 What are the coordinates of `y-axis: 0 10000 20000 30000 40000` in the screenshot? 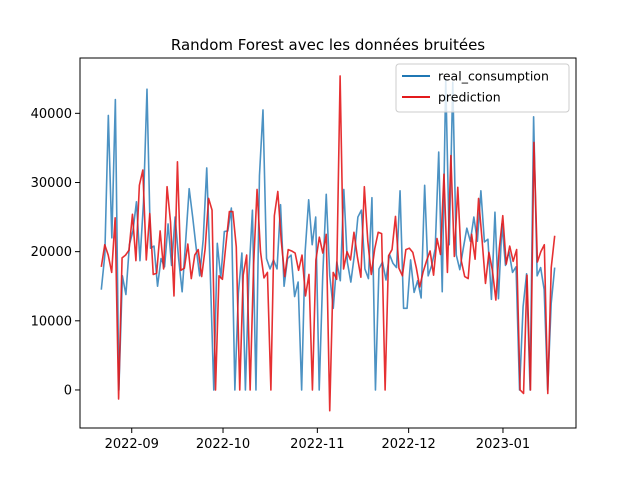 It's located at (55, 252).